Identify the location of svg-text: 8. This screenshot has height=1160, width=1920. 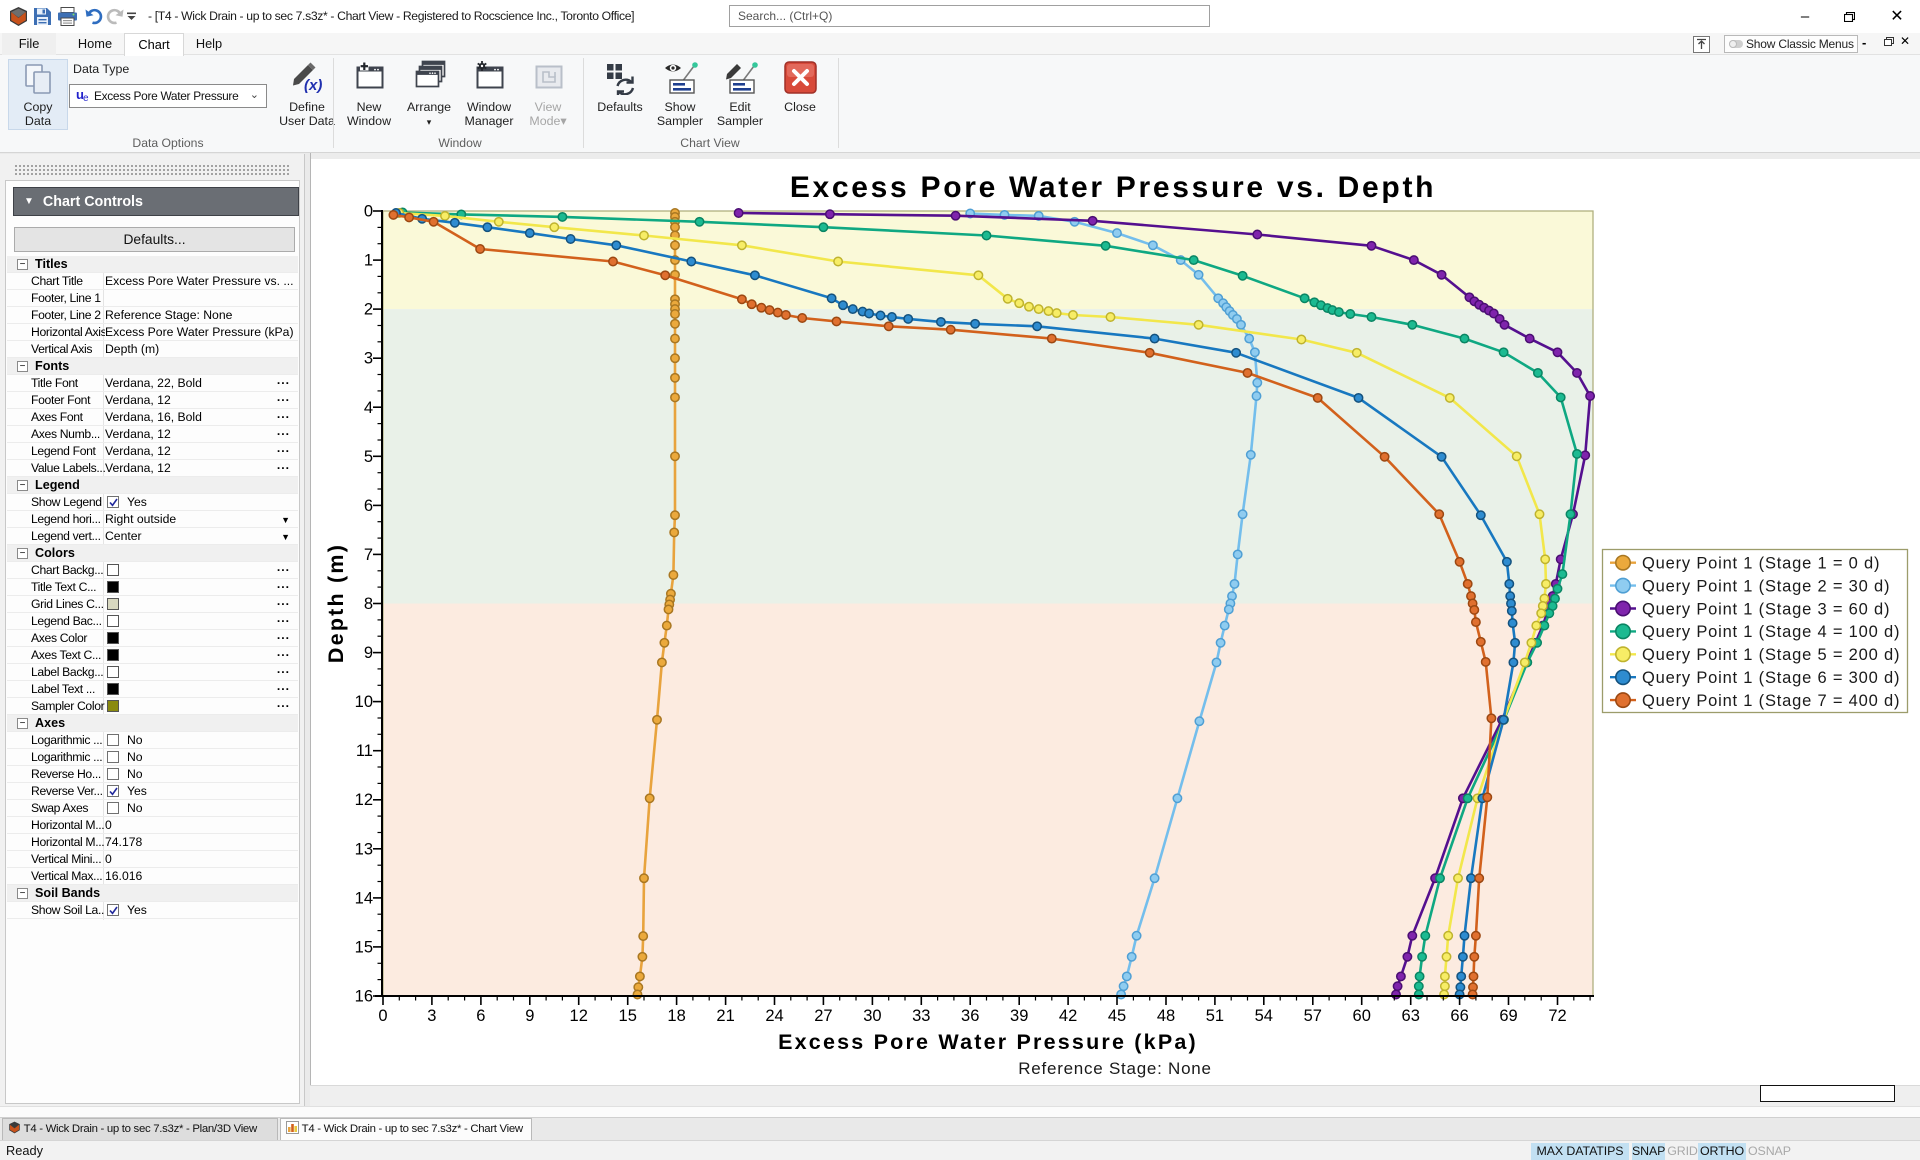
(368, 604).